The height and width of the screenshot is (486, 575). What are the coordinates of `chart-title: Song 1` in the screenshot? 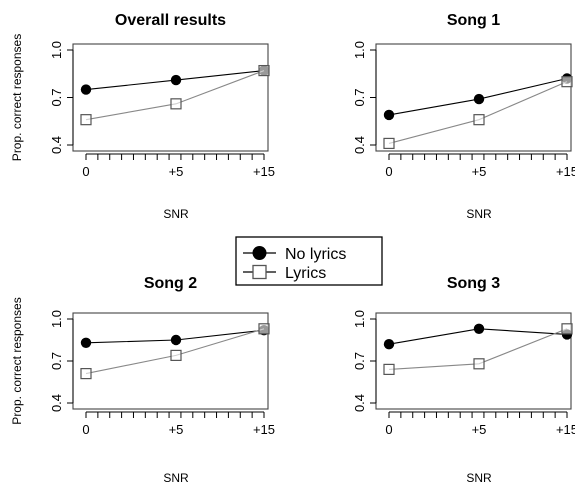 It's located at (473, 20).